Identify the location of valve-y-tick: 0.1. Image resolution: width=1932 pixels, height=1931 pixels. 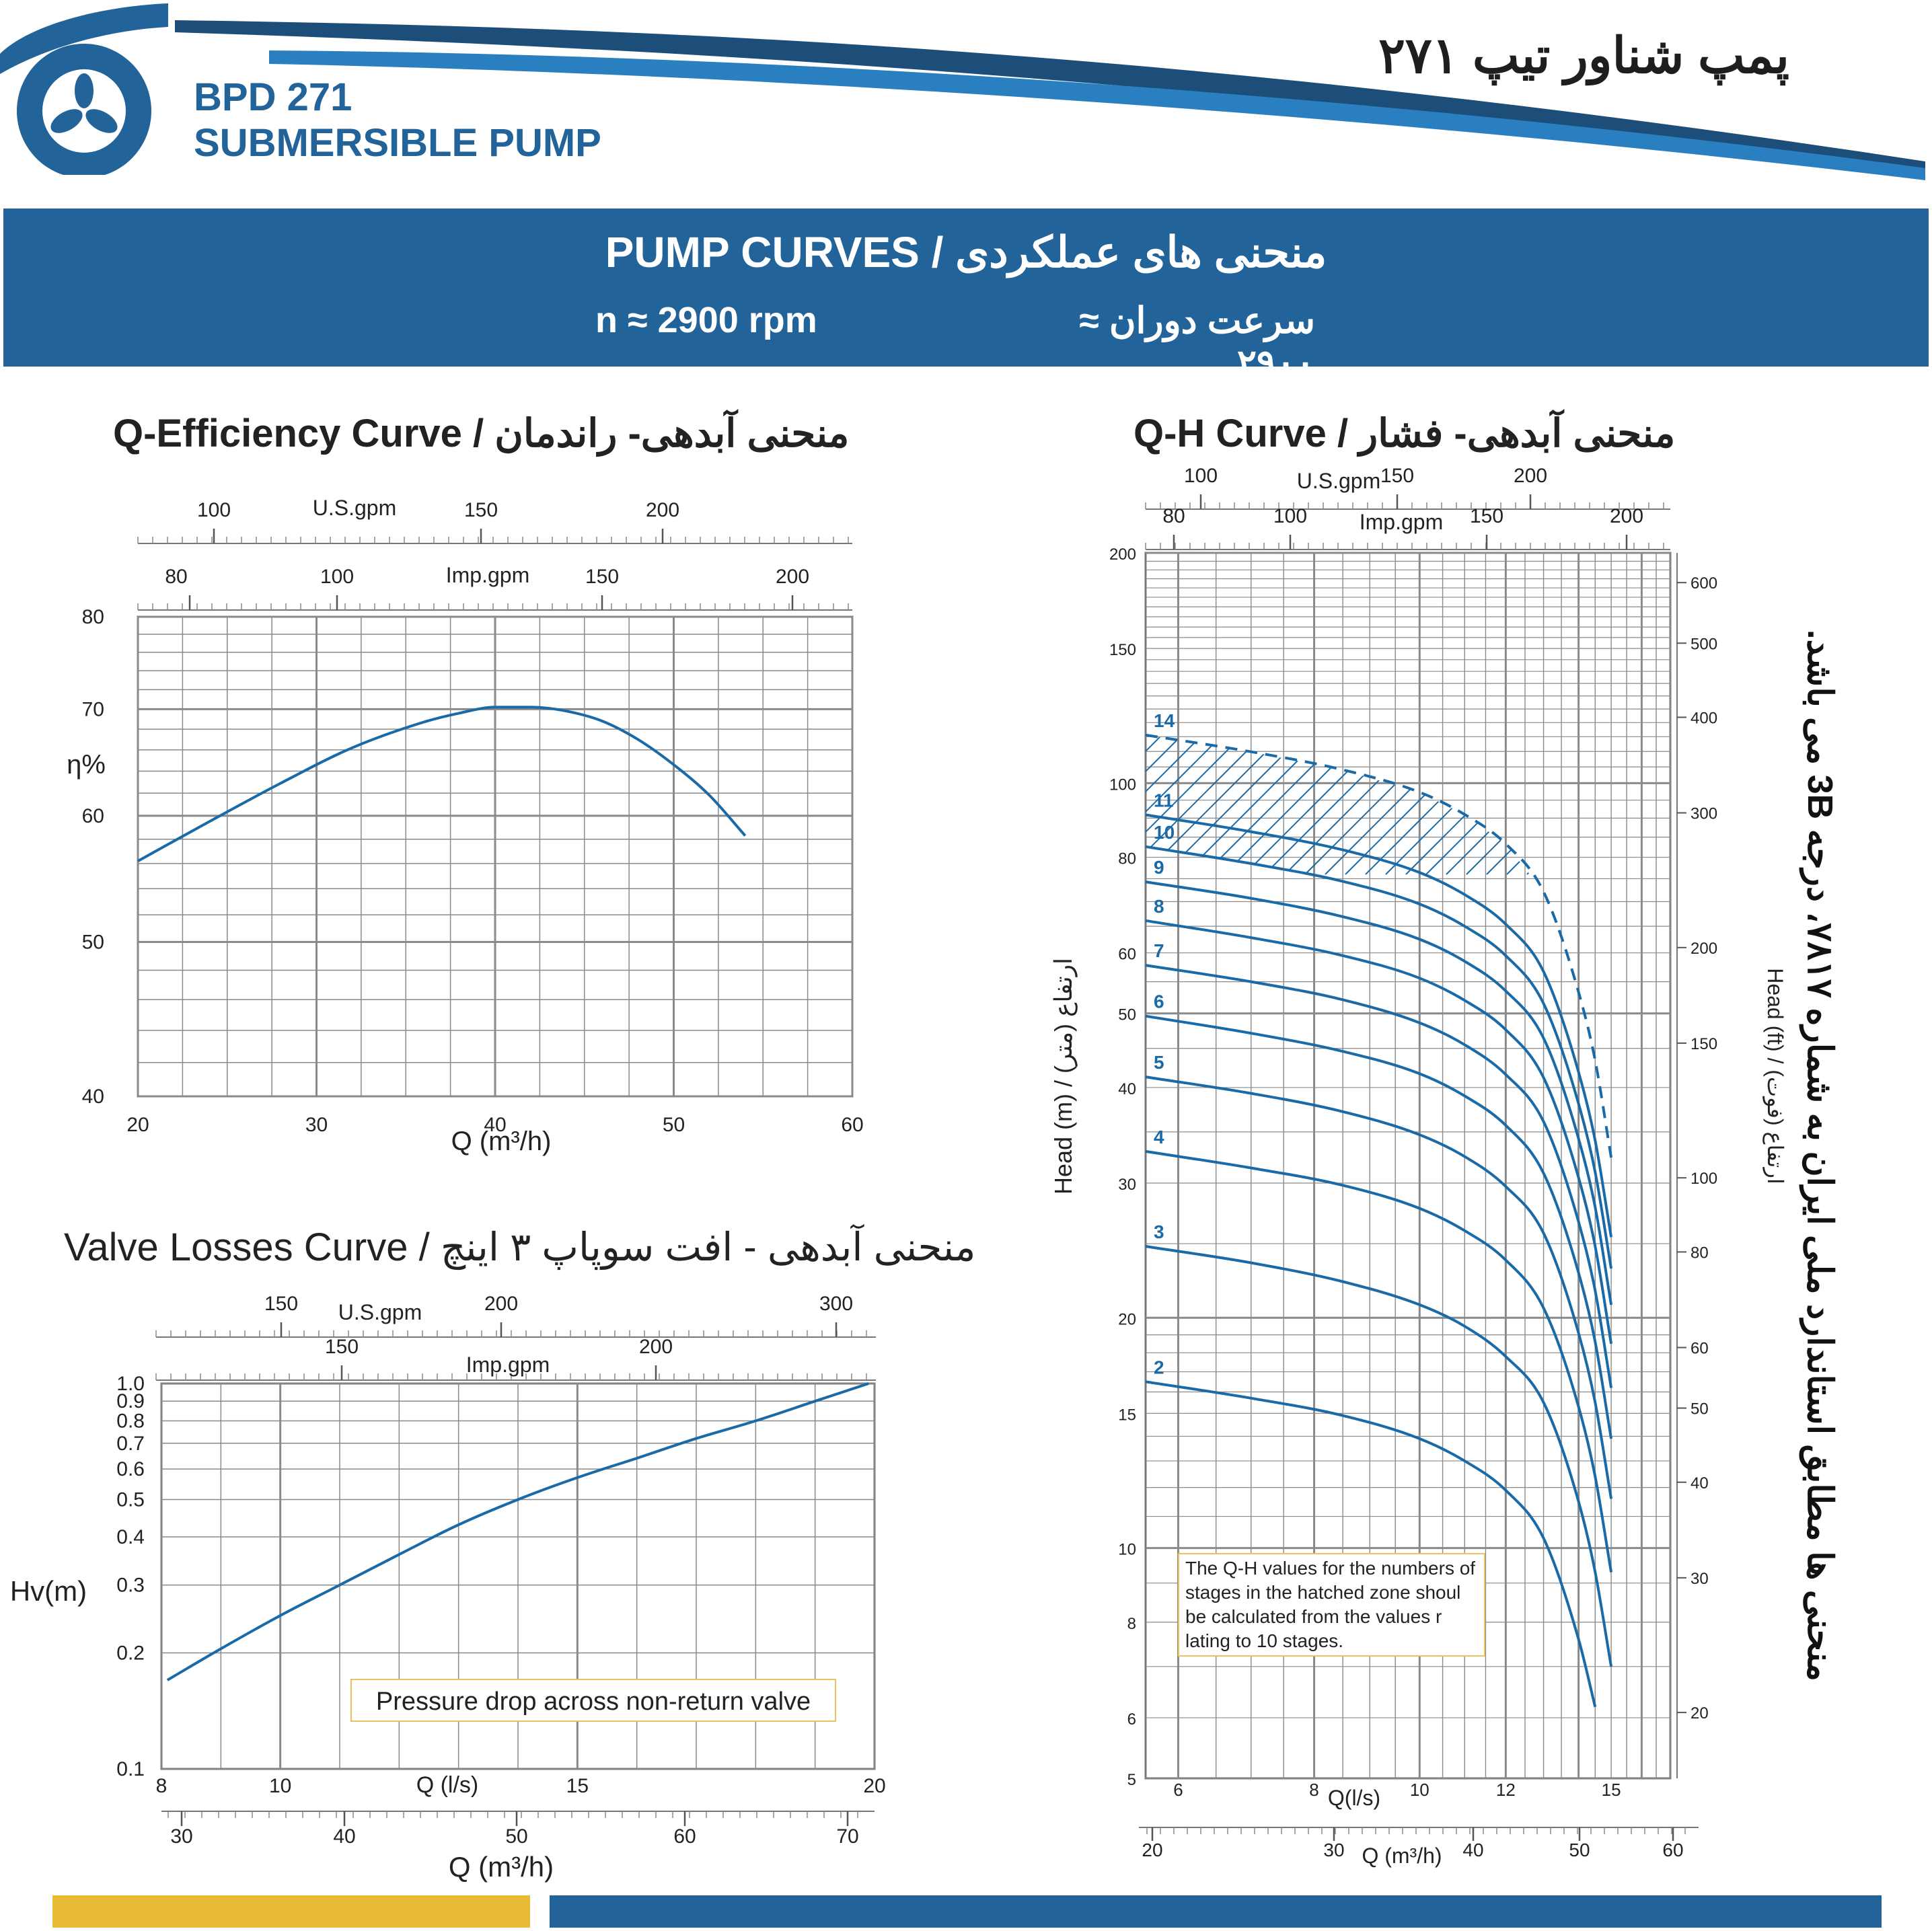
(130, 1769).